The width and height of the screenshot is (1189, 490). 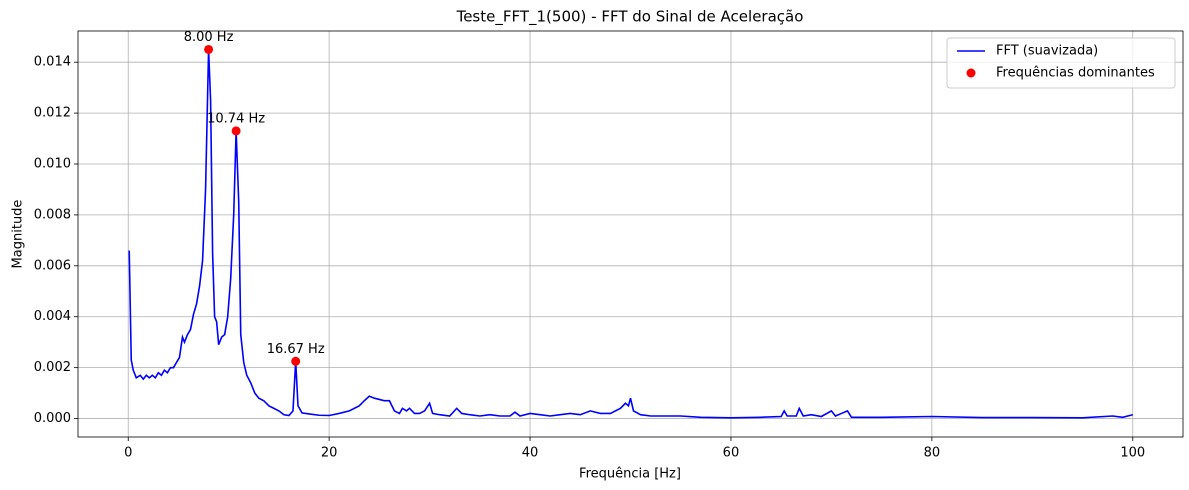 I want to click on y-tick-label: 0.014, so click(x=52, y=62).